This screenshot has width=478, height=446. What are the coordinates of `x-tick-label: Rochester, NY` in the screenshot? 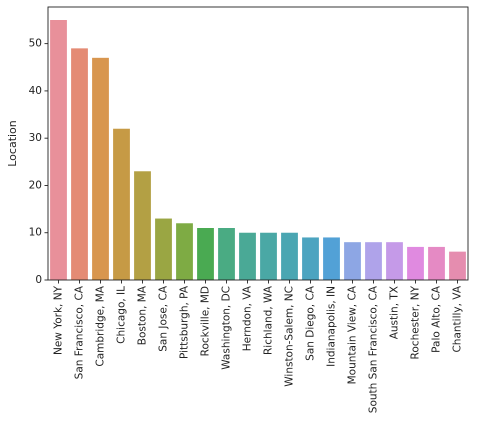 It's located at (416, 322).